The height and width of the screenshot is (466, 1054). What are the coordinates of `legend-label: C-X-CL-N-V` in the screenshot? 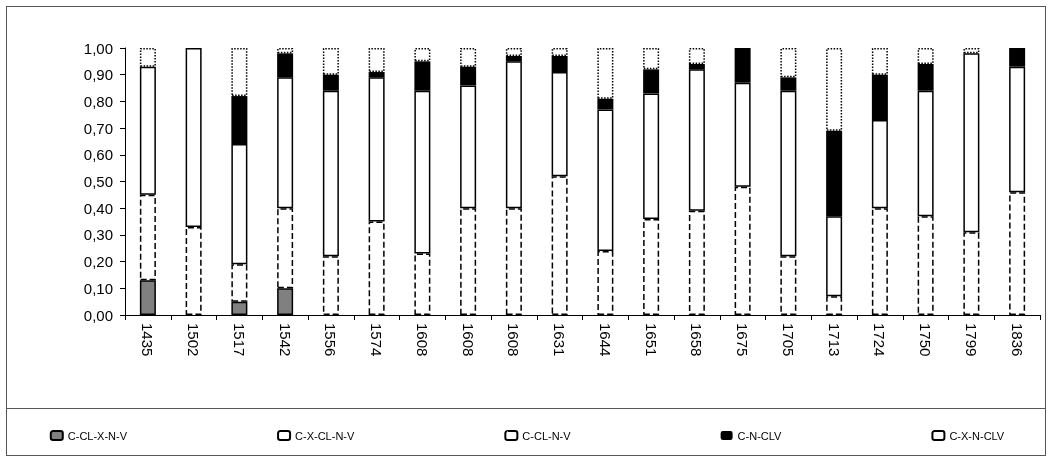 It's located at (325, 435).